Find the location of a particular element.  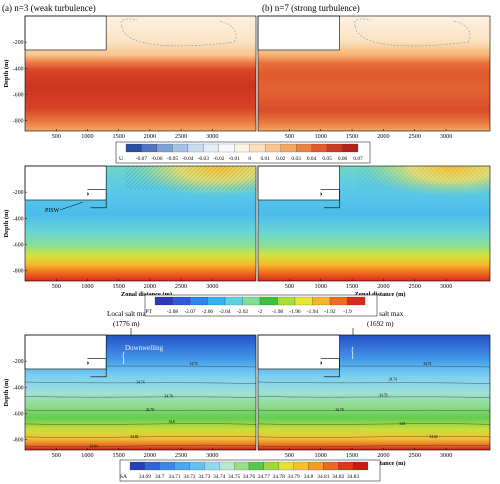

contour-label: 34.76 is located at coordinates (383, 395).